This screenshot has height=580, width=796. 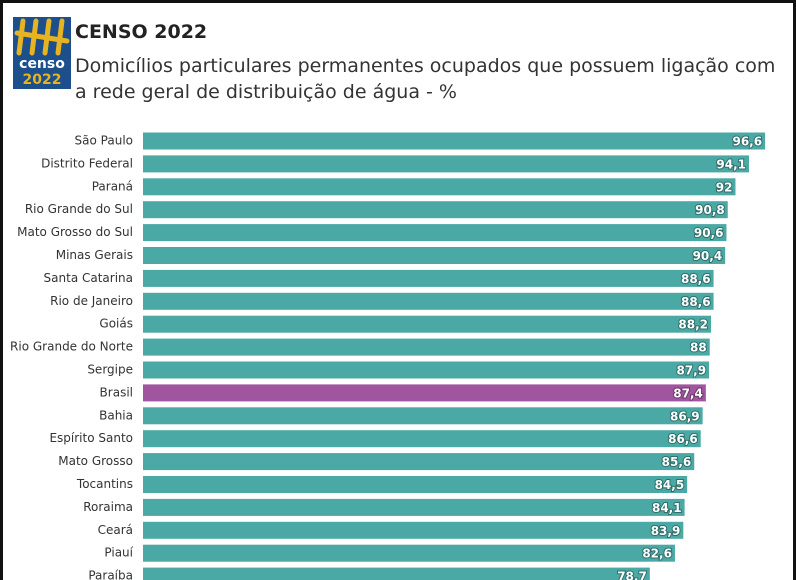 What do you see at coordinates (94, 255) in the screenshot?
I see `category-label: Minas Gerais` at bounding box center [94, 255].